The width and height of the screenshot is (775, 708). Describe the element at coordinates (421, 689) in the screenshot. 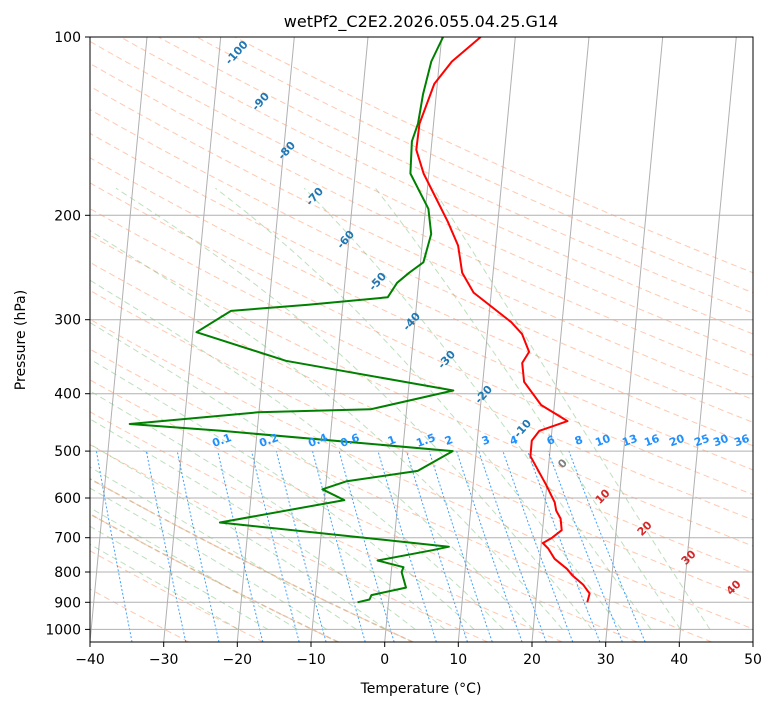

I see `x-axis-title: Temperature (°C)` at that location.